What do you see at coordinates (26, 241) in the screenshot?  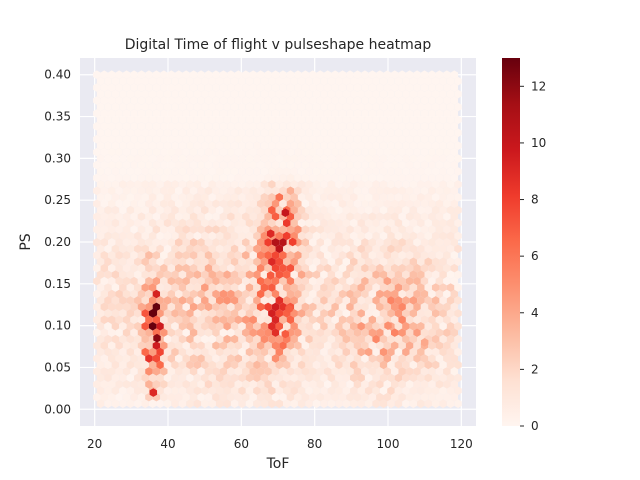 I see `y-axis-label: PS` at bounding box center [26, 241].